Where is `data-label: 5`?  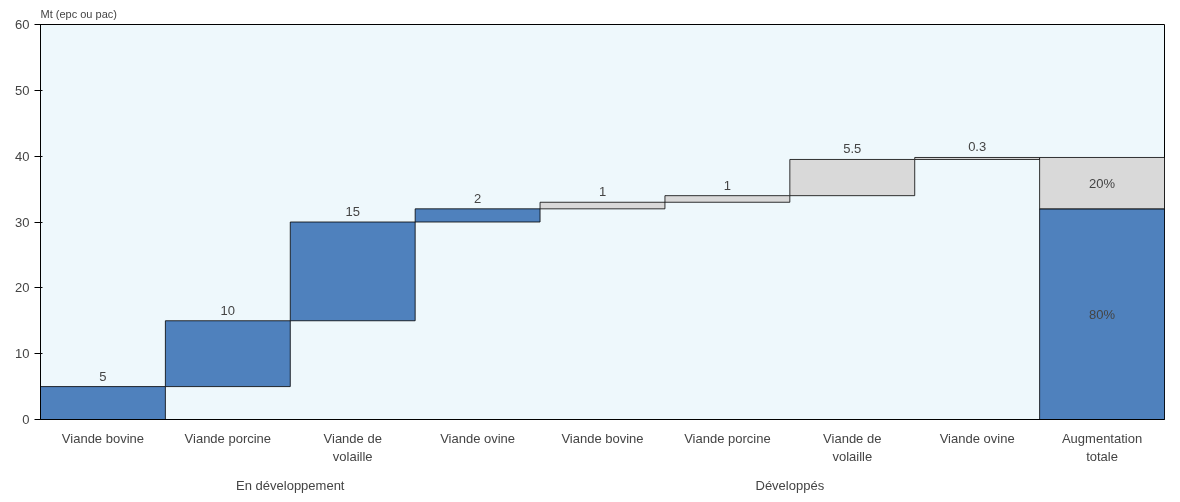 data-label: 5 is located at coordinates (103, 376).